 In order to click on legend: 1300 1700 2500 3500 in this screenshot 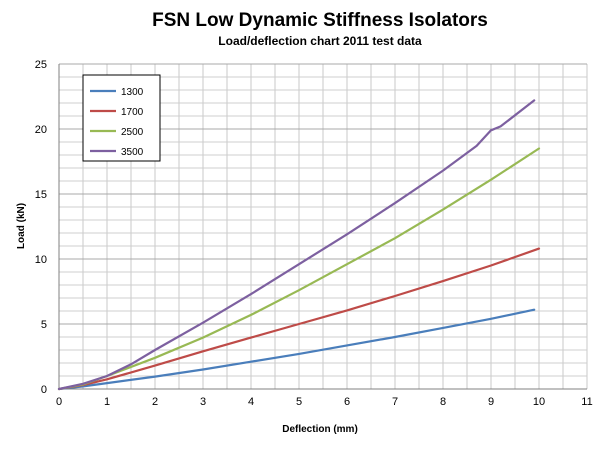, I will do `click(121, 118)`.